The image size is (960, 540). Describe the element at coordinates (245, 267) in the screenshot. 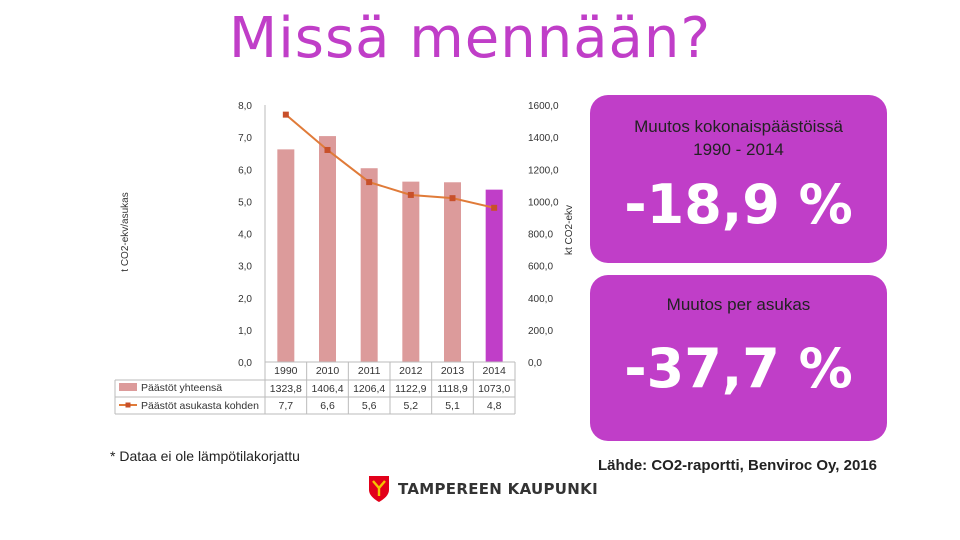

I see `left-tick-label: 3,0` at that location.